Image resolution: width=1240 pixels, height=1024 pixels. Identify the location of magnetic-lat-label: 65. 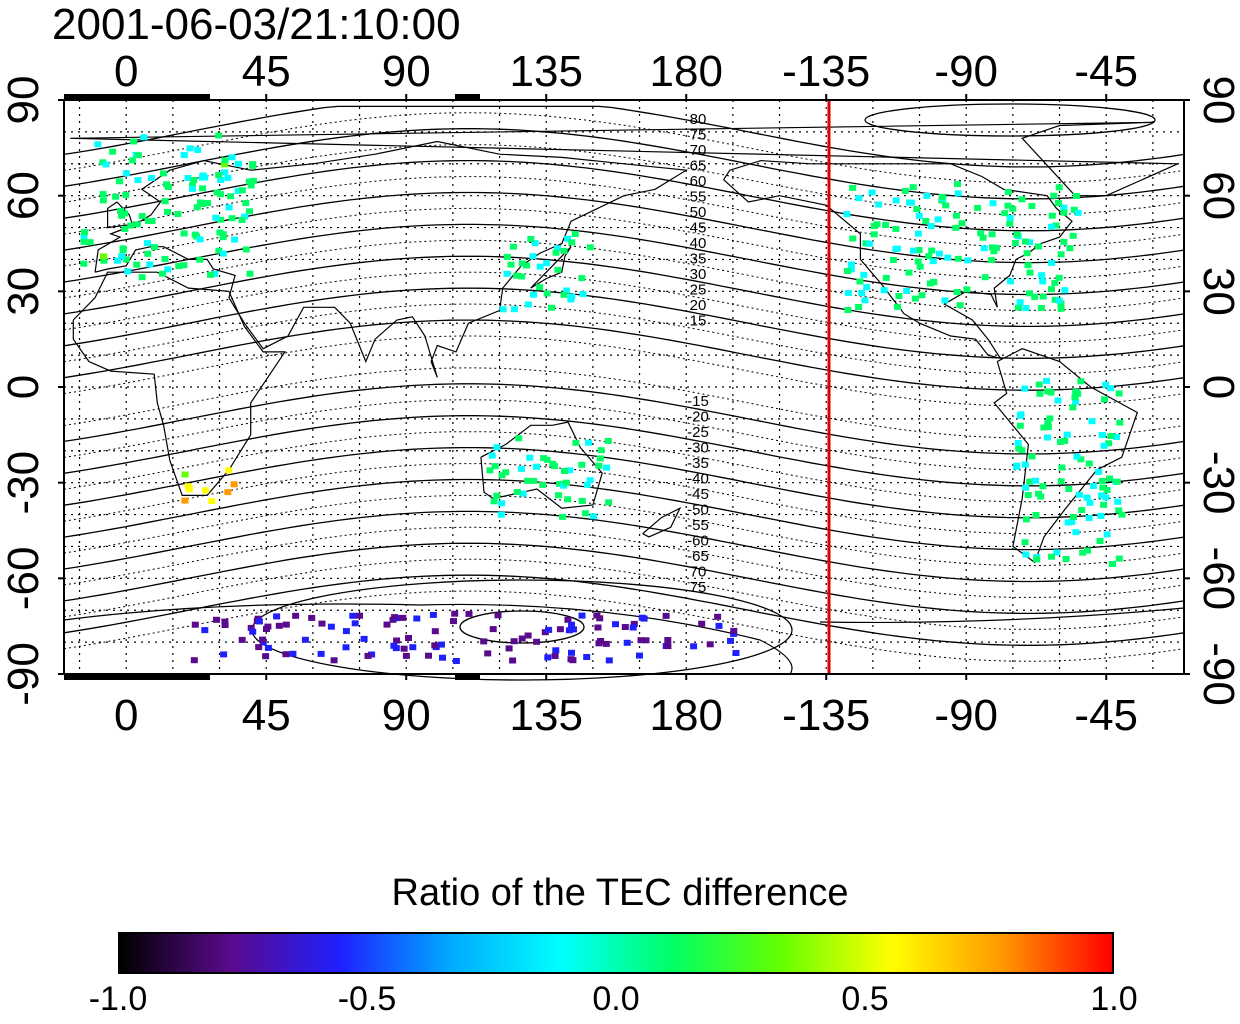
(698, 166).